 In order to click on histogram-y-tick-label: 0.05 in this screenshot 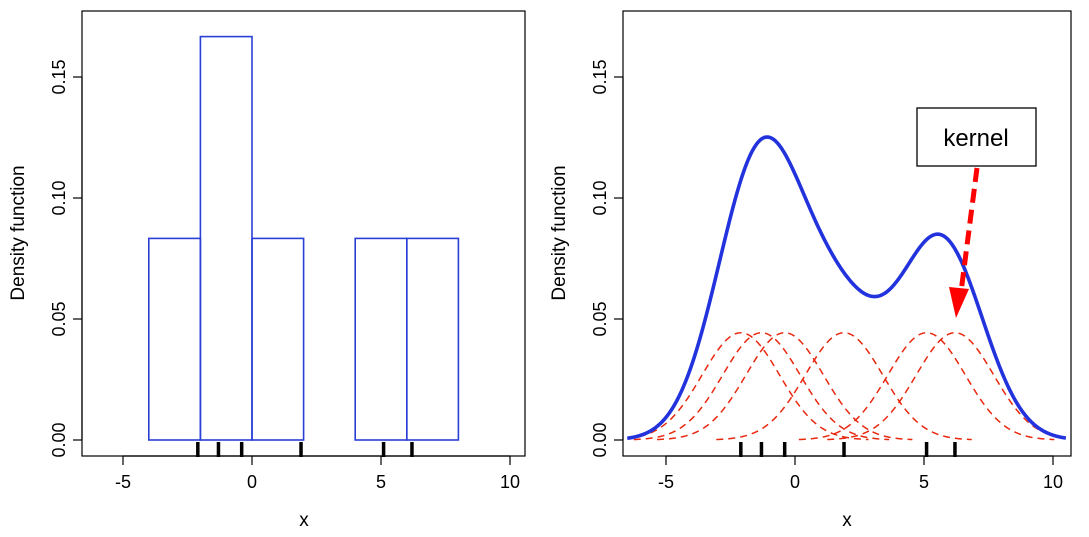, I will do `click(59, 318)`.